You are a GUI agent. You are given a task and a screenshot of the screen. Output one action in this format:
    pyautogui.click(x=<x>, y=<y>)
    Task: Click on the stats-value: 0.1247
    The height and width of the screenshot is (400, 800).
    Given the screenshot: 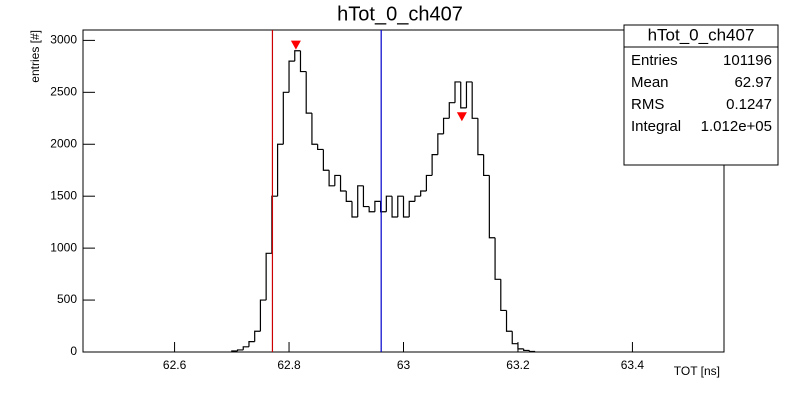 What is the action you would take?
    pyautogui.click(x=749, y=104)
    